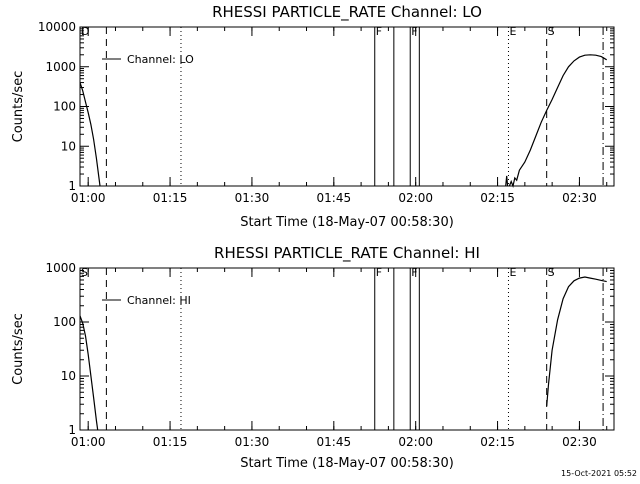 Image resolution: width=640 pixels, height=484 pixels. Describe the element at coordinates (334, 442) in the screenshot. I see `x-tick-label-1: 01:45` at that location.